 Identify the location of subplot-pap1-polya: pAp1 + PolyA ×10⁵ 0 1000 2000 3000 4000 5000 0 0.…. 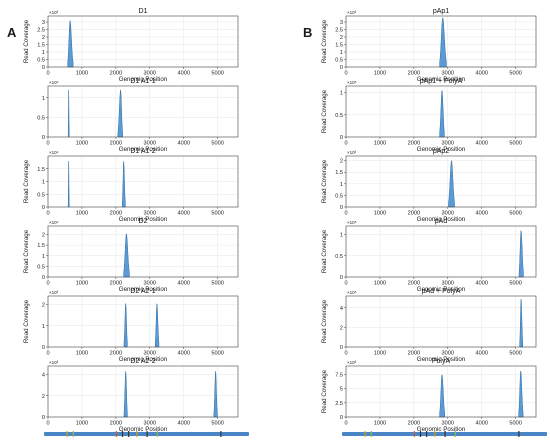
(429, 115).